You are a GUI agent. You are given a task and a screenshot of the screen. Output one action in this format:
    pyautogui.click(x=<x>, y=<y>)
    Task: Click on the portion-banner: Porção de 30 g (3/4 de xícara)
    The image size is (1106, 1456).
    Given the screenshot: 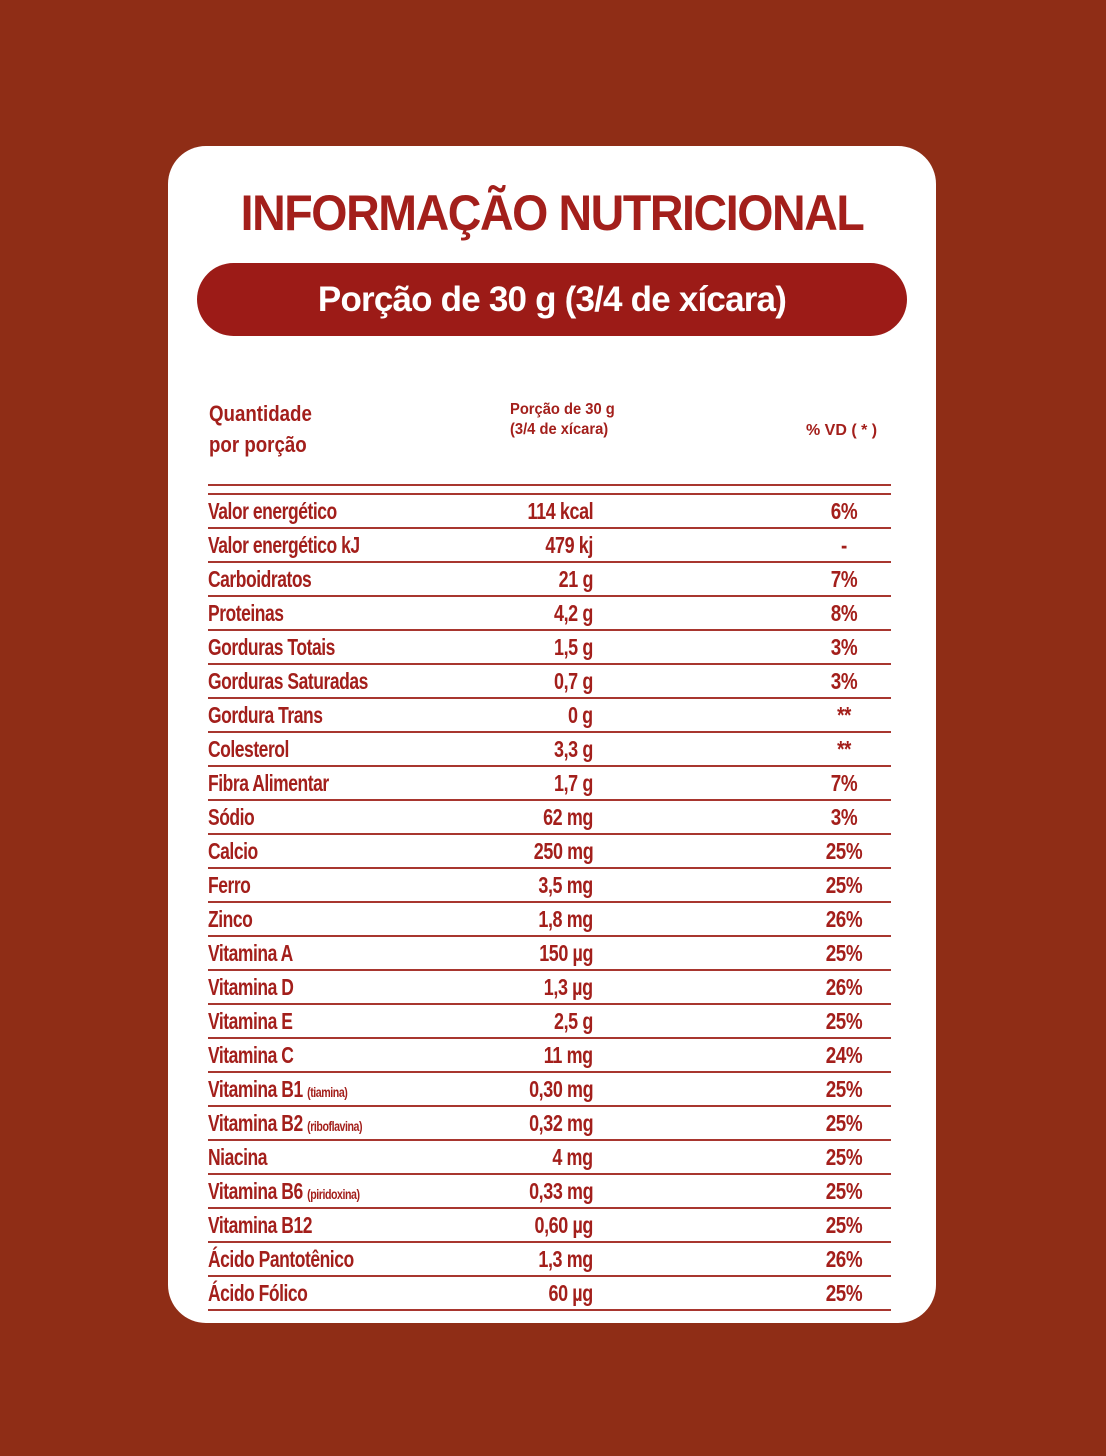 What is the action you would take?
    pyautogui.click(x=552, y=299)
    